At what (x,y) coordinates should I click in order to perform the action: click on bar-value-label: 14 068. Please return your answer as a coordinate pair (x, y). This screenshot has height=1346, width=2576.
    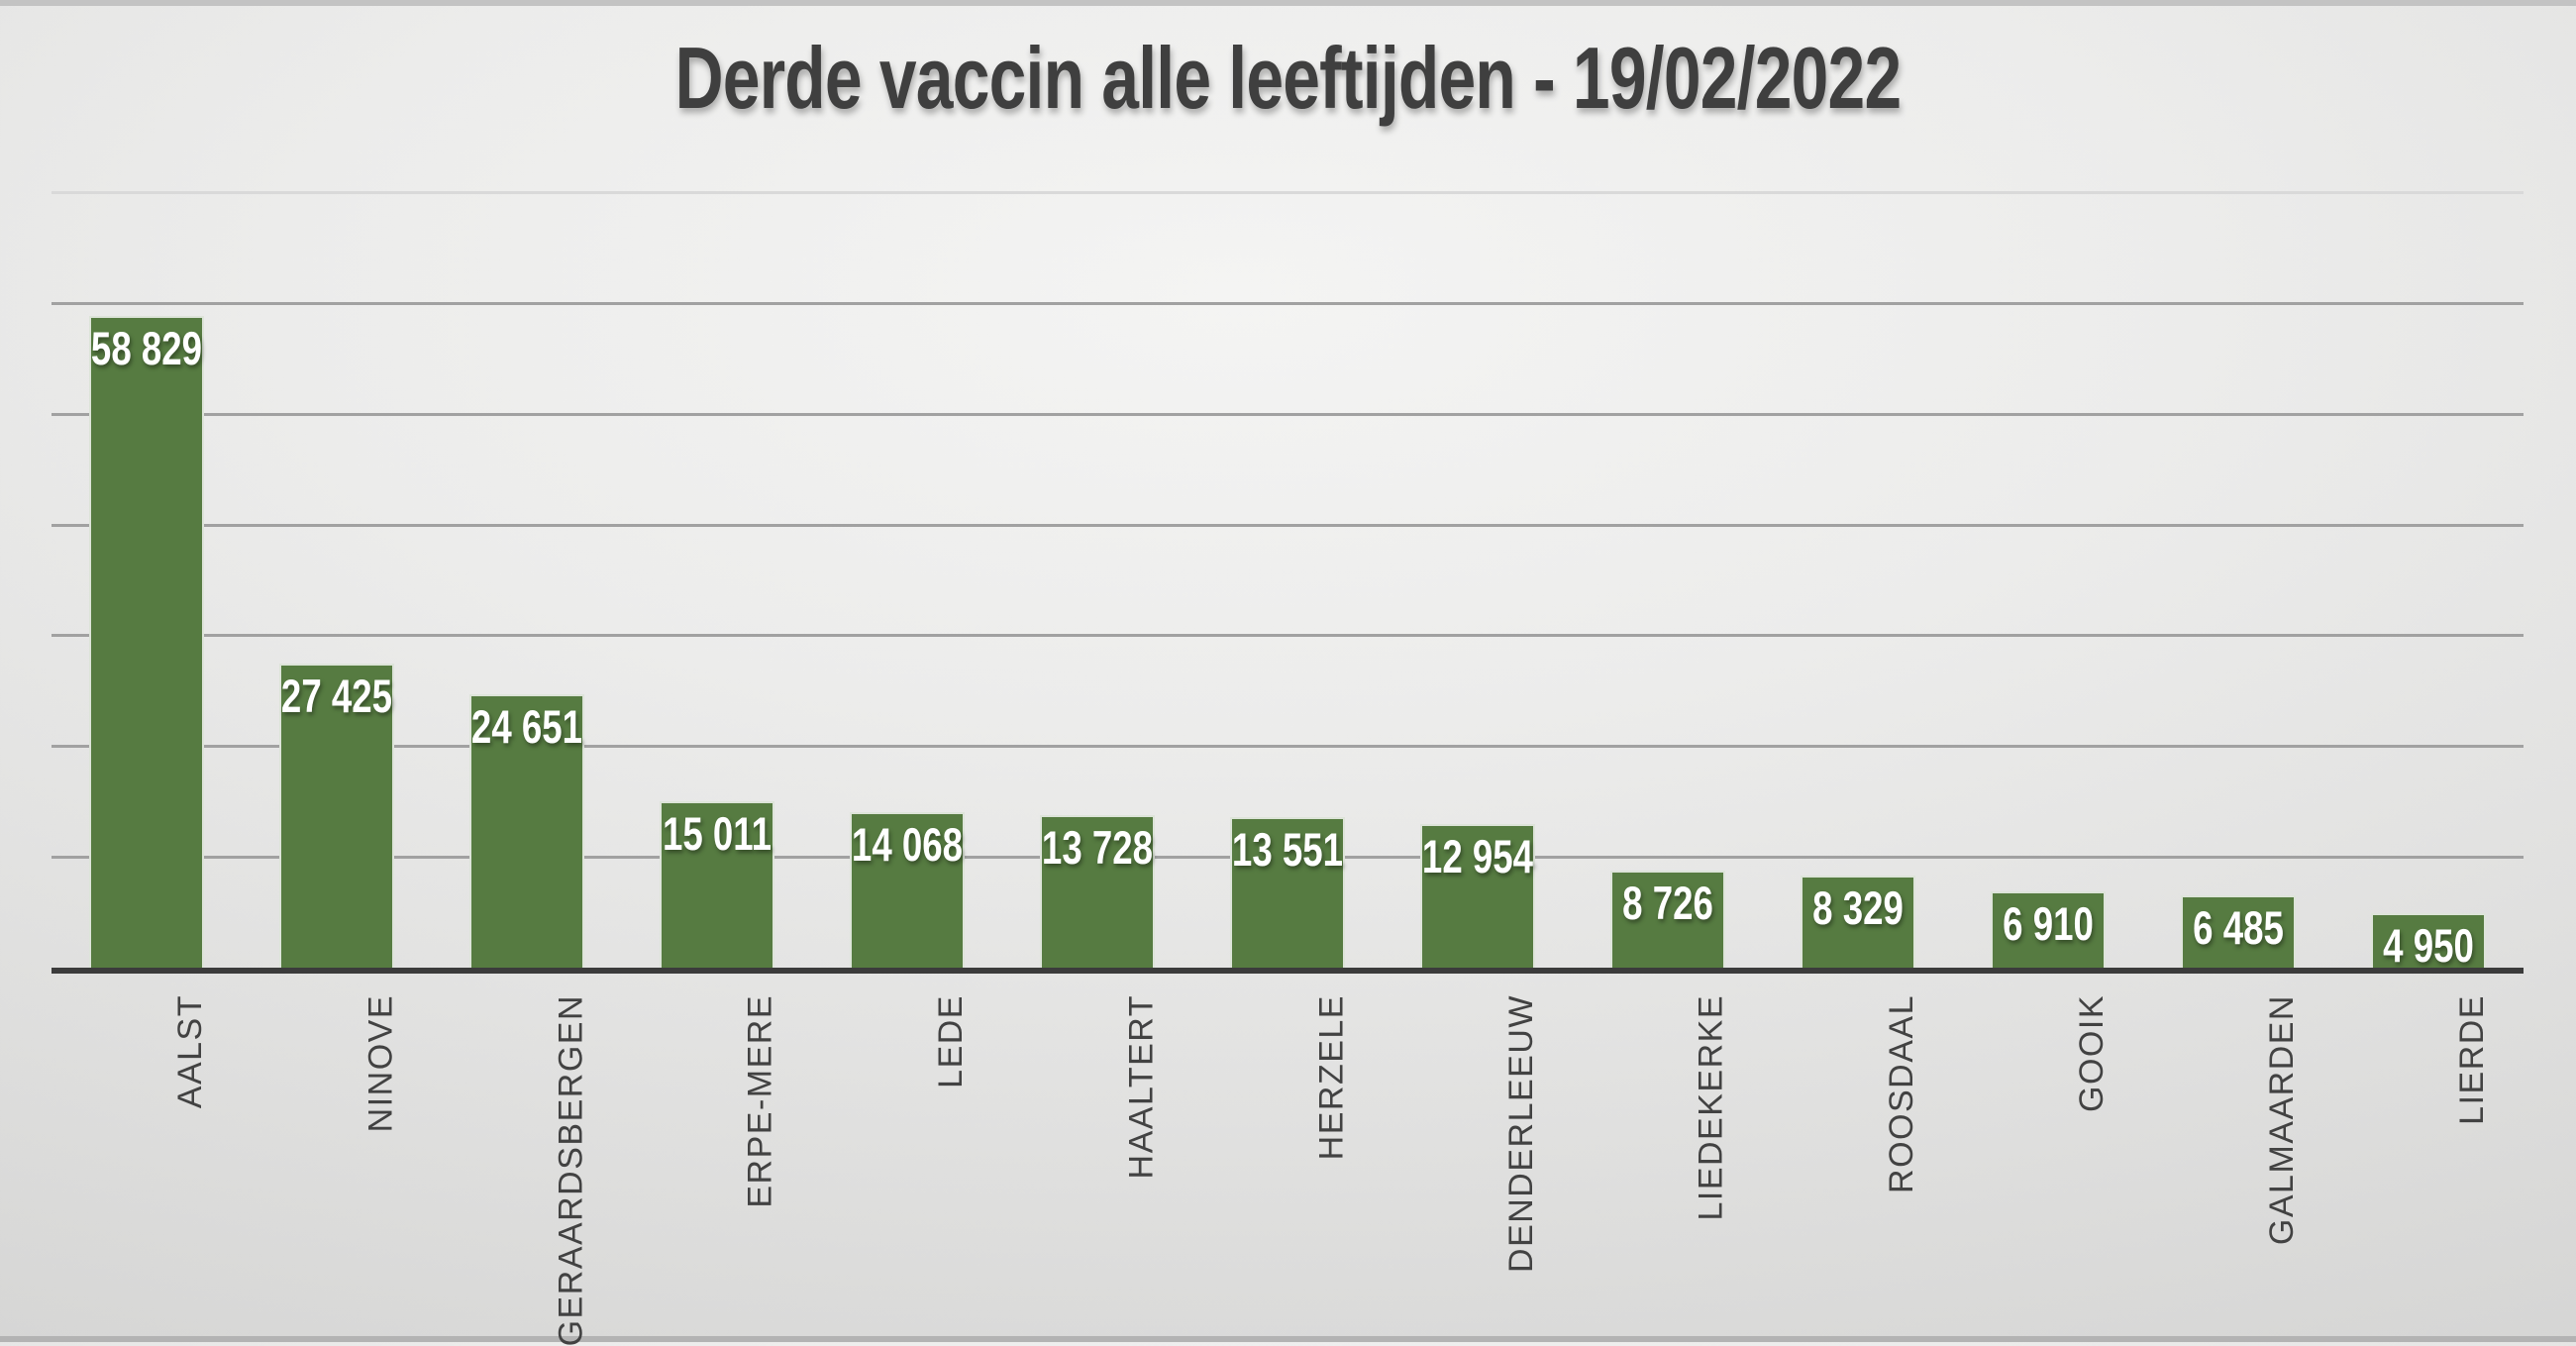
    Looking at the image, I should click on (907, 844).